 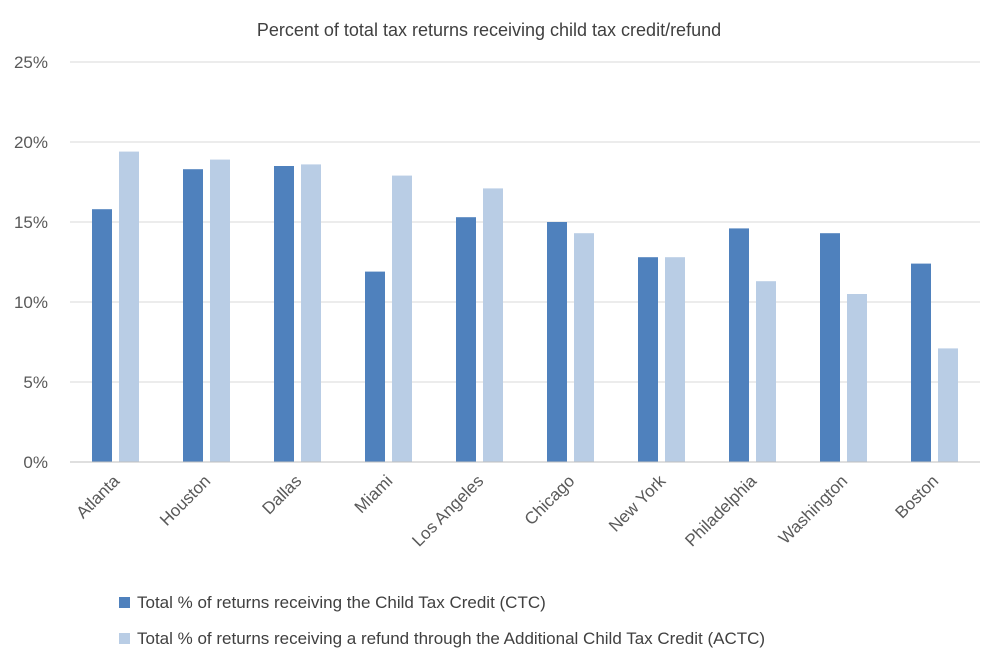 I want to click on bar-ctc-boston, so click(x=921, y=362).